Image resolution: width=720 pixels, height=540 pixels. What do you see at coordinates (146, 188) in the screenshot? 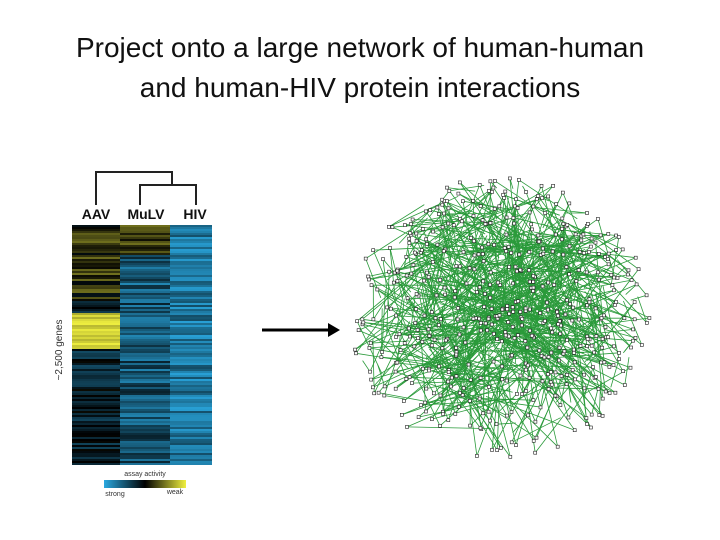
I see `dendrogram` at bounding box center [146, 188].